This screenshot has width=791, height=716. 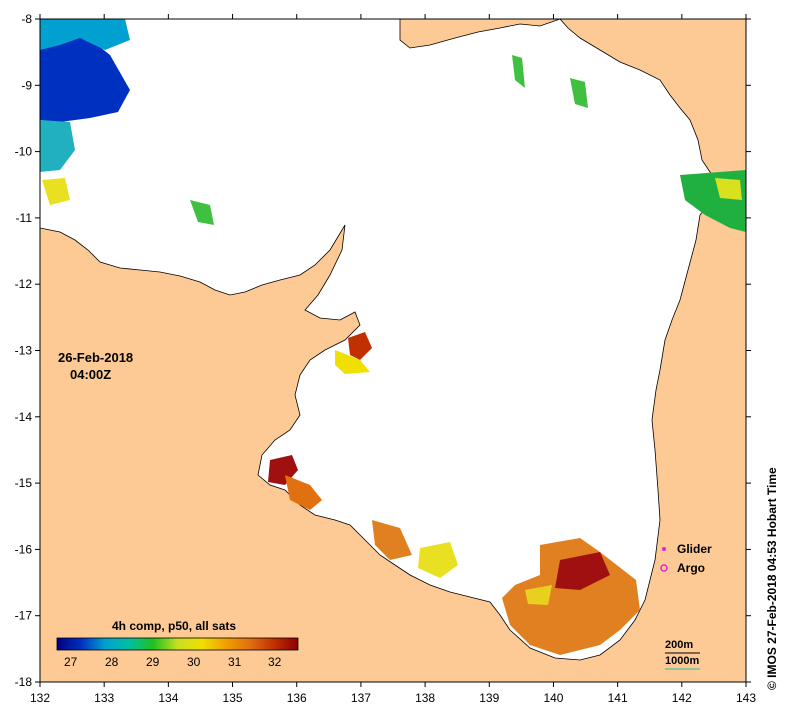 I want to click on colorbar-tick: 29, so click(x=153, y=662).